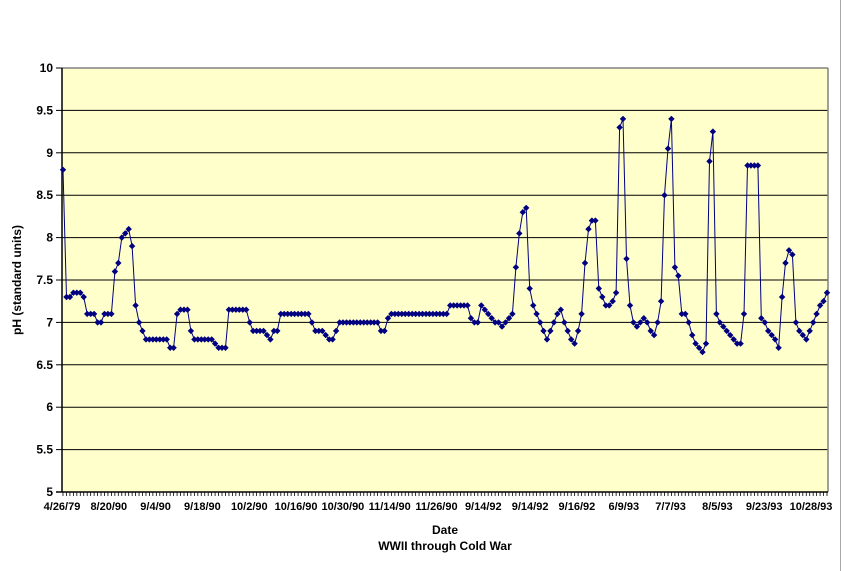 The width and height of the screenshot is (844, 571). I want to click on svg-text: 10/16/90, so click(296, 507).